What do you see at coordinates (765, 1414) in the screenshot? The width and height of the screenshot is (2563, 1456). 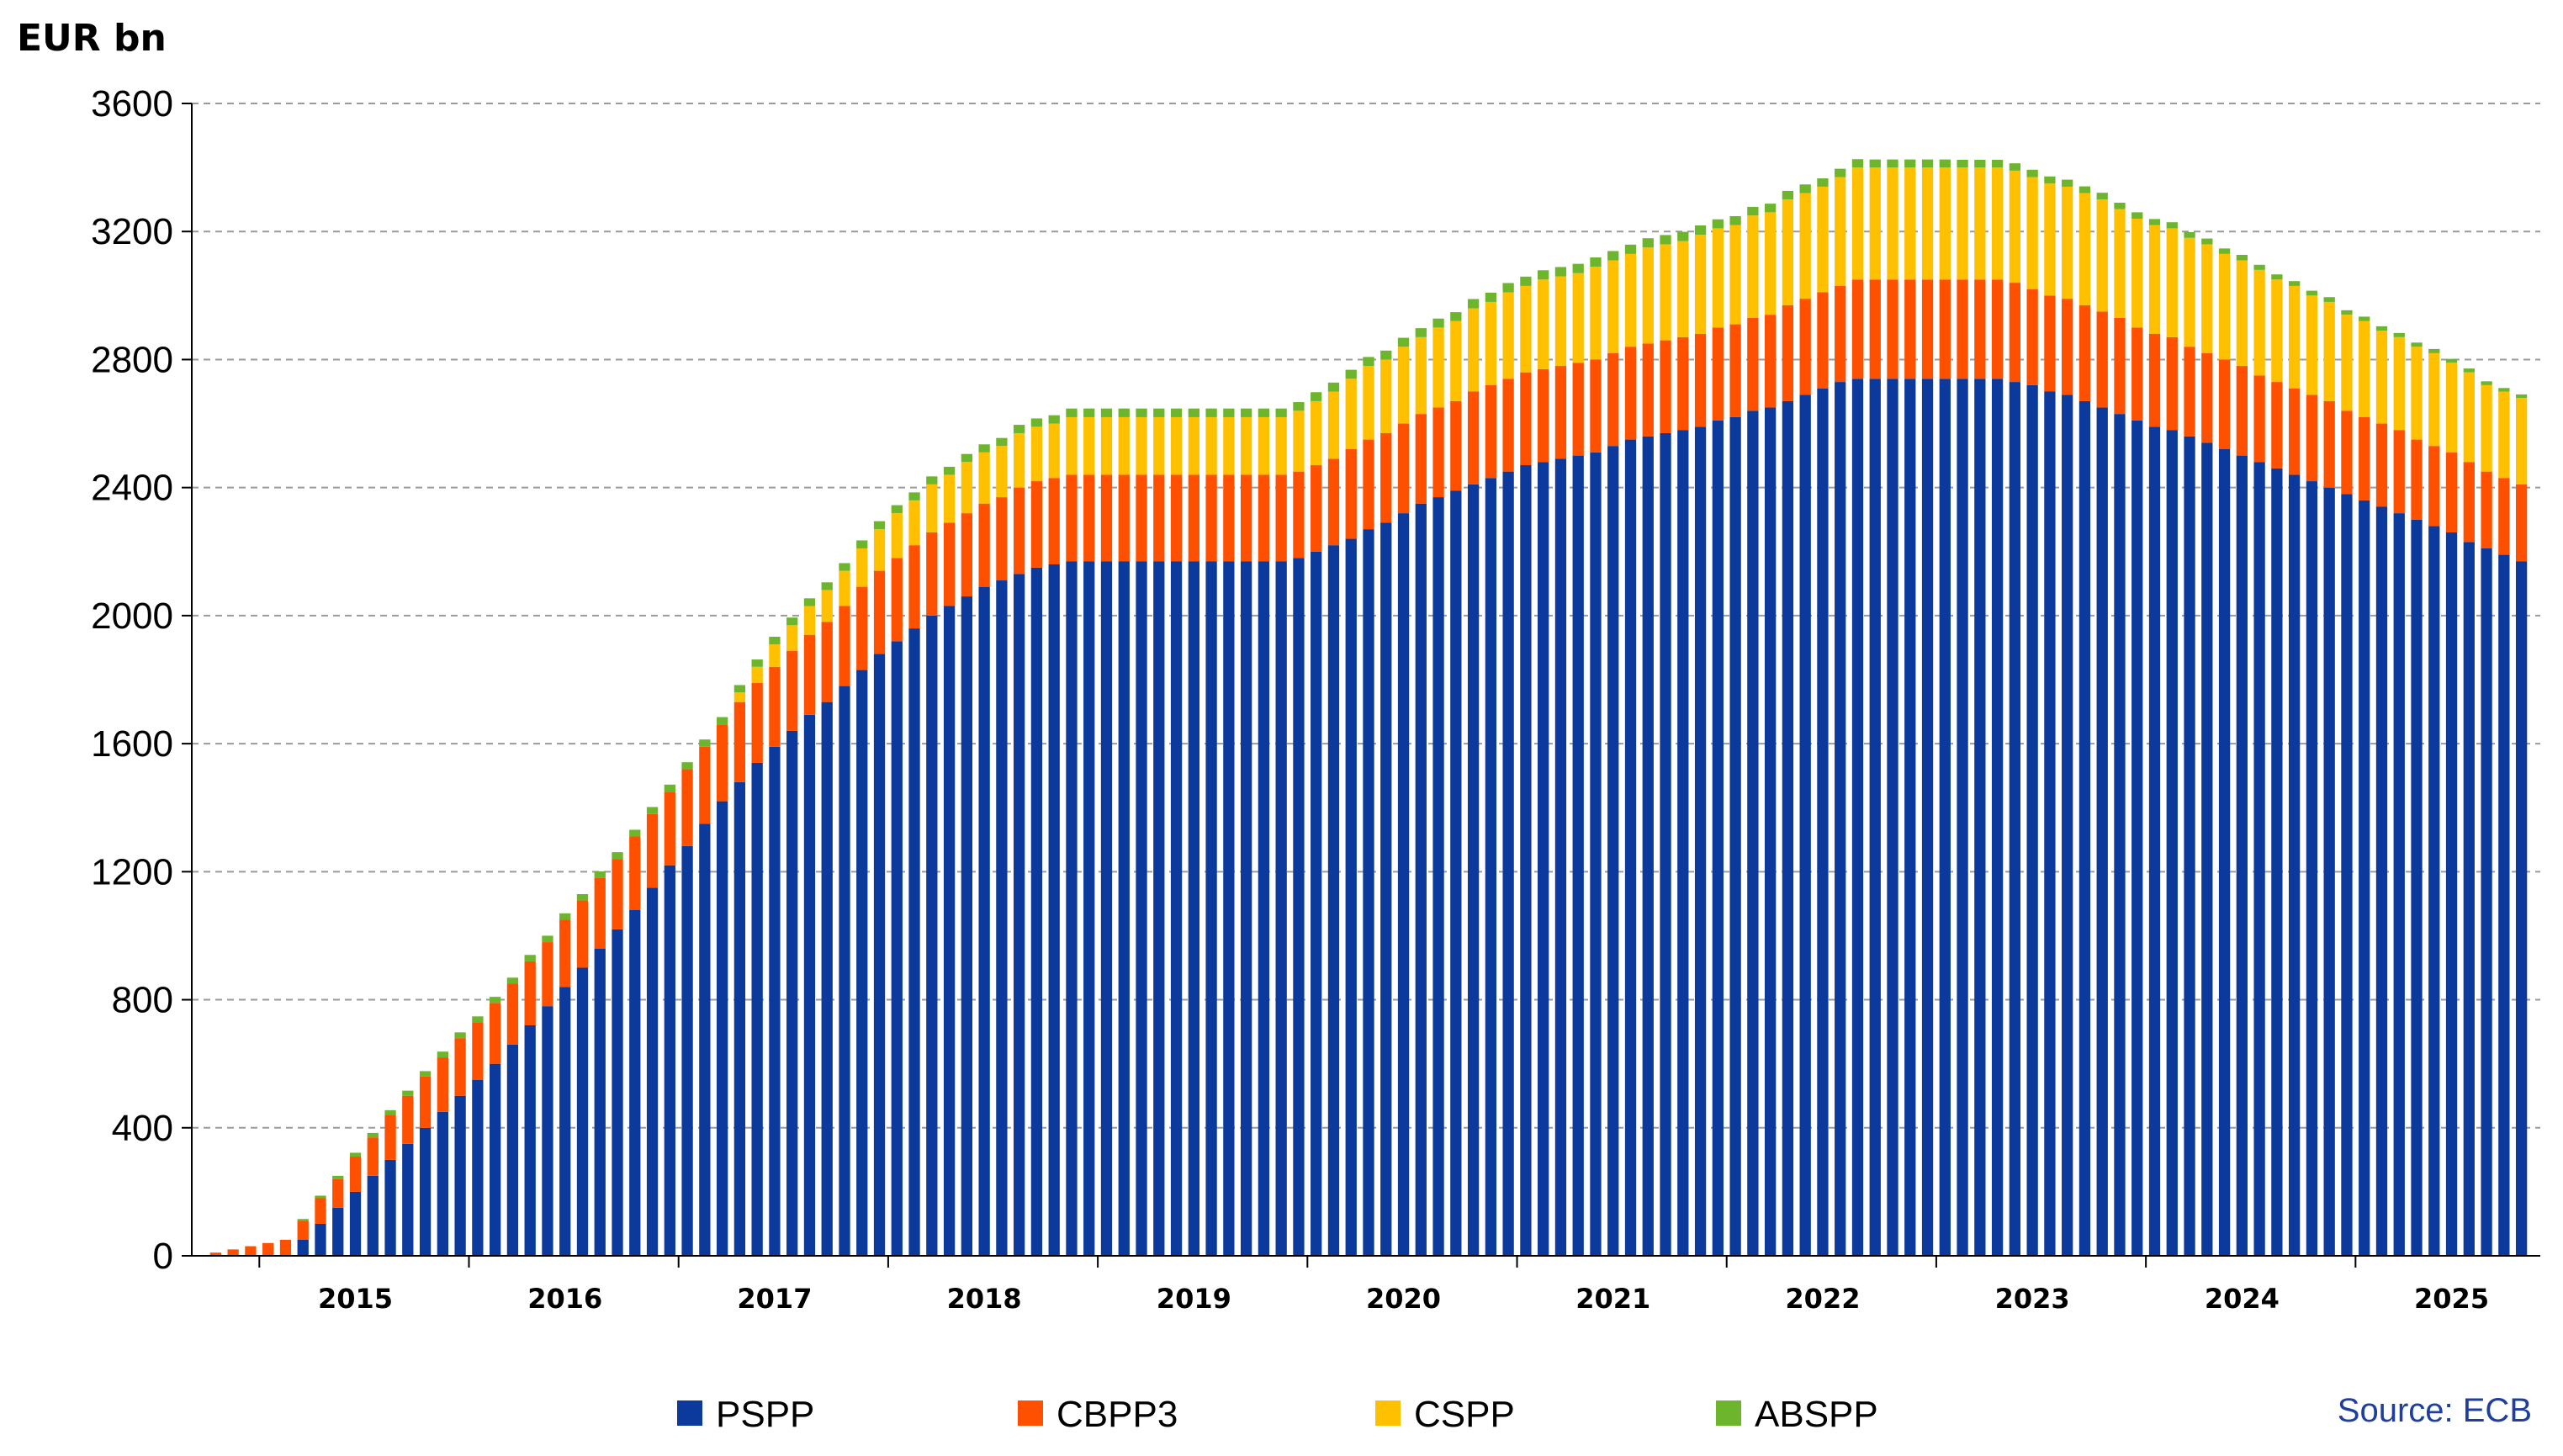 I see `legend-label-pspp: PSPP` at bounding box center [765, 1414].